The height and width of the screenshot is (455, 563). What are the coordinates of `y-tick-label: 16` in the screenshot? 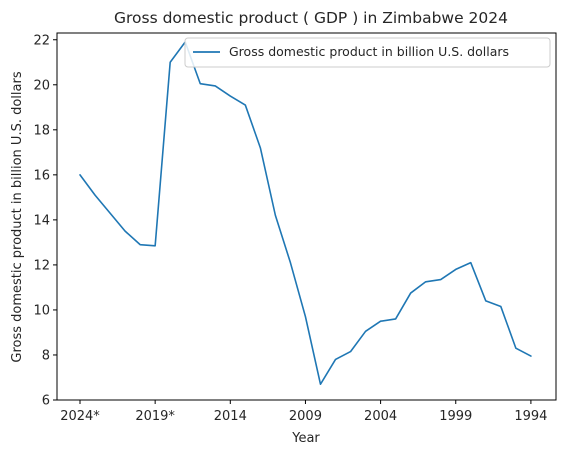 It's located at (41, 175).